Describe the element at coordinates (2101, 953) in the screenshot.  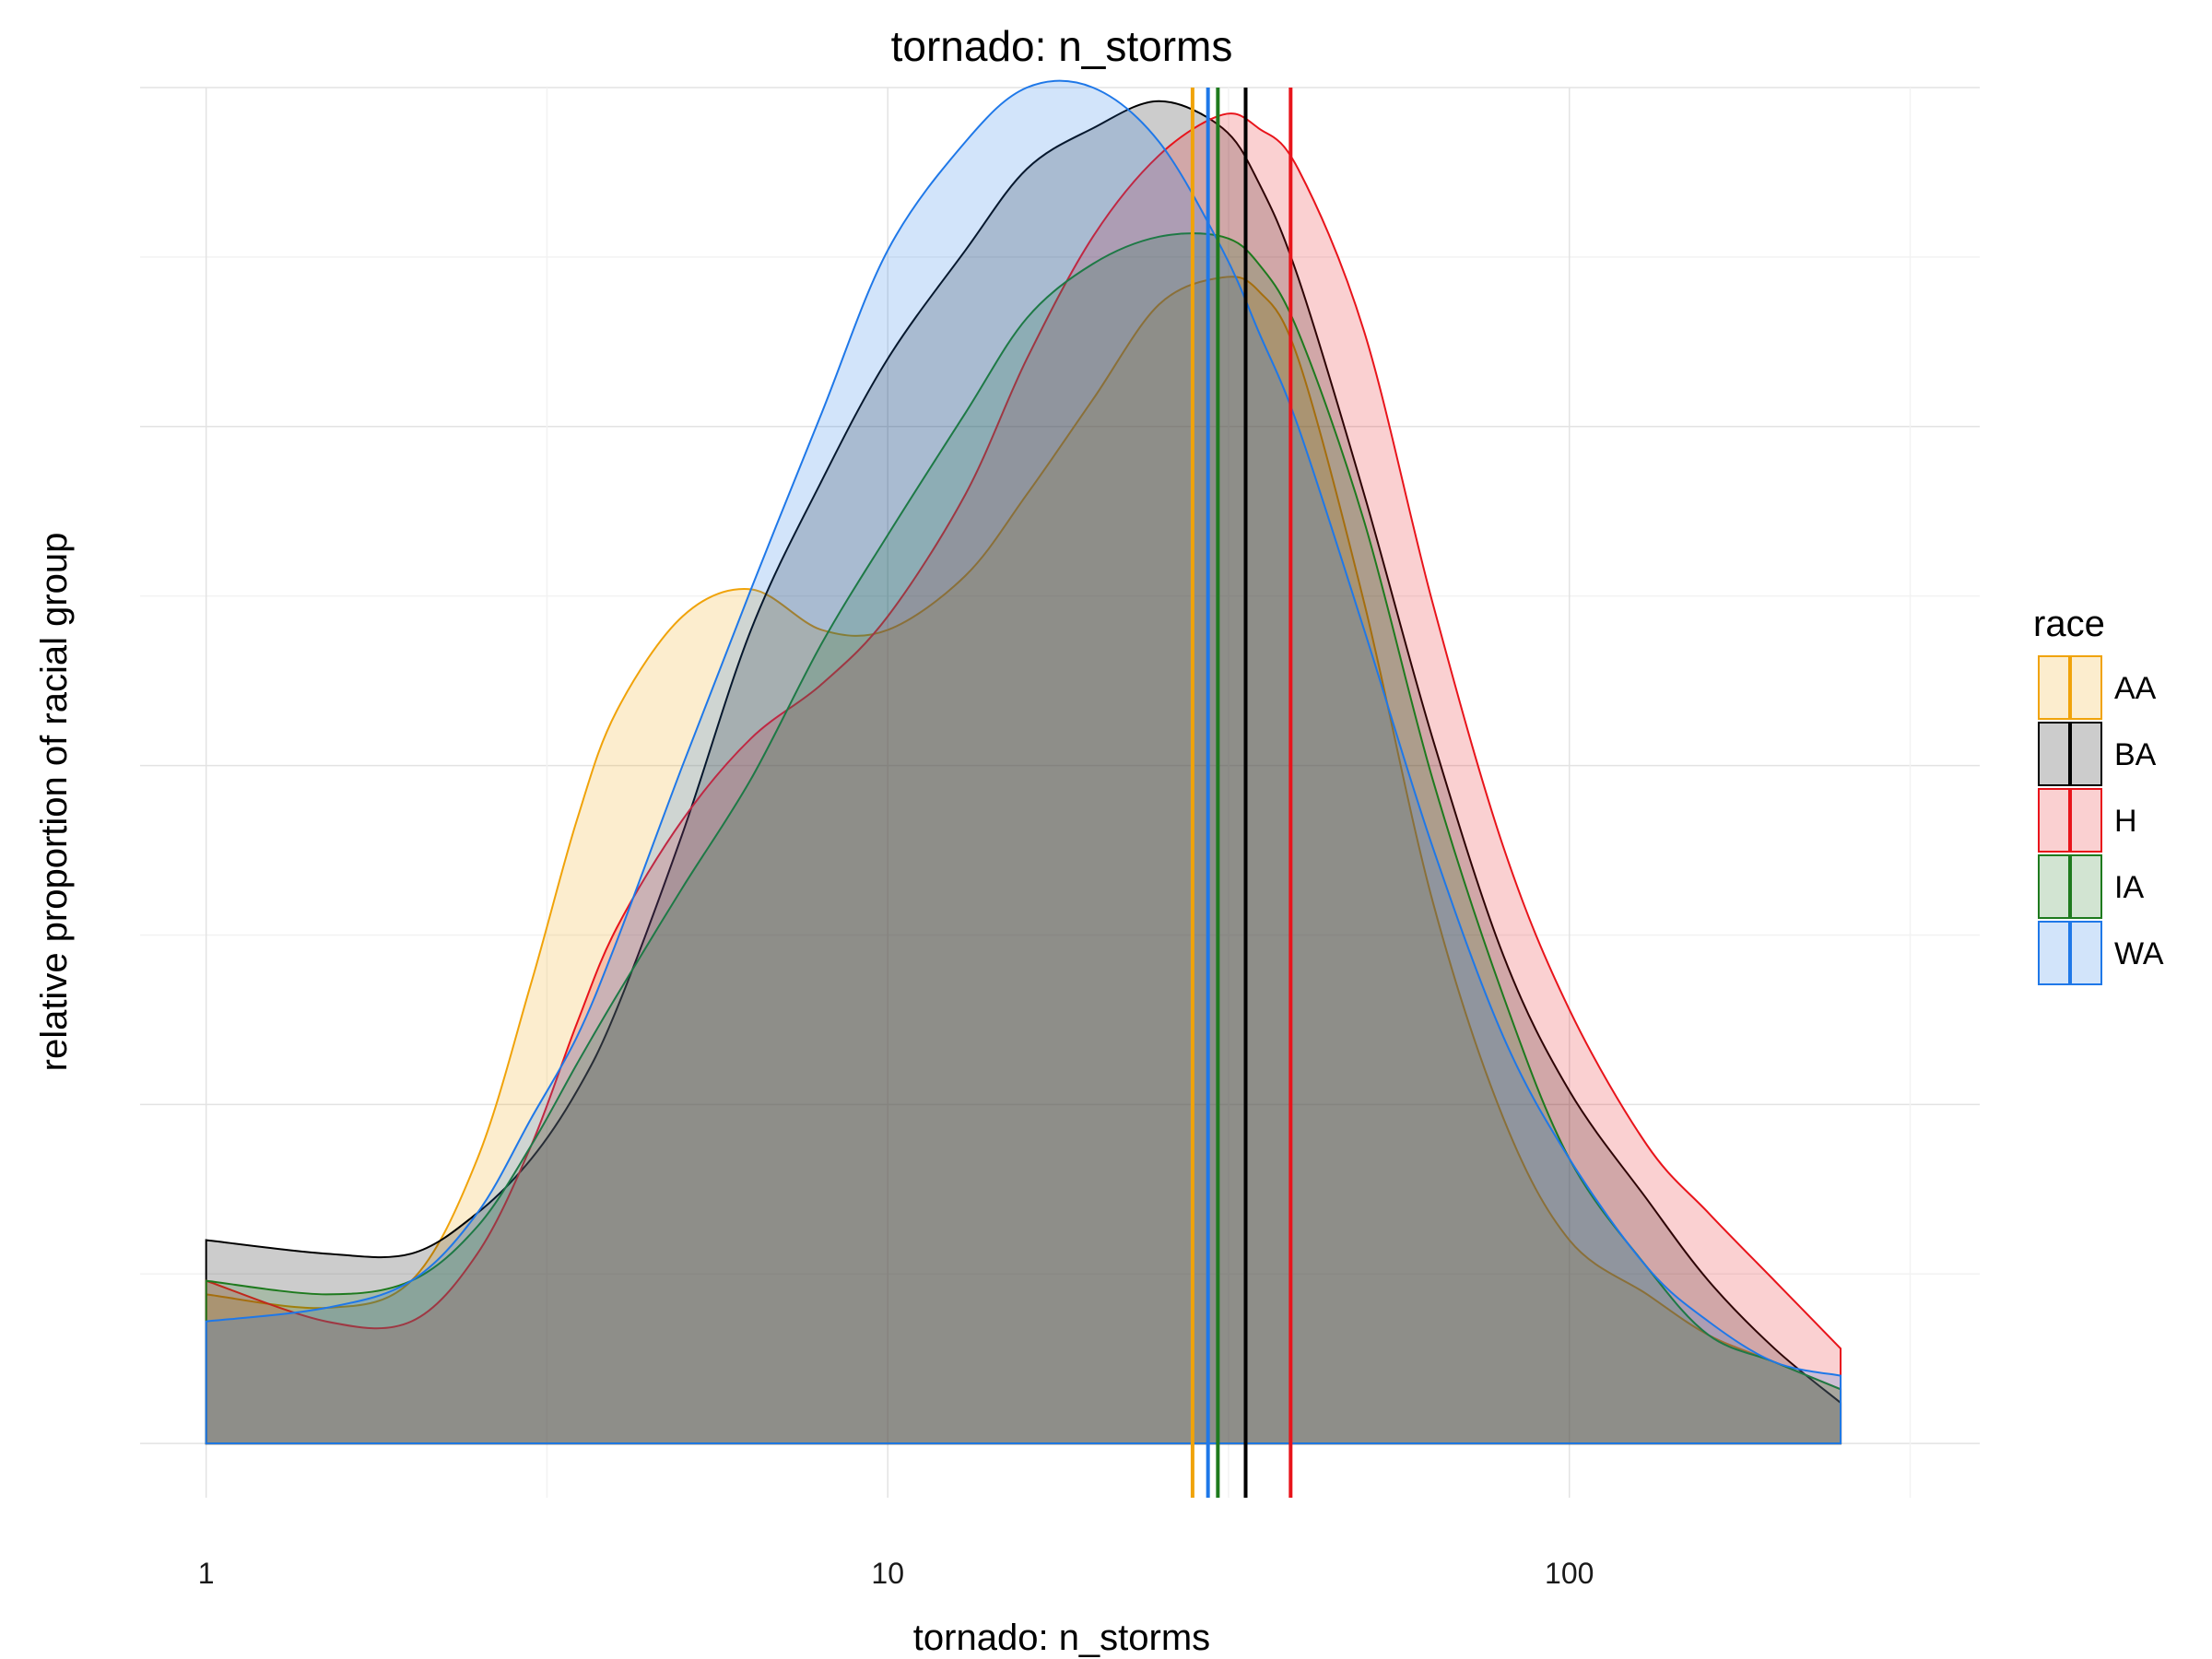
I see `legend-item-wa: WA` at that location.